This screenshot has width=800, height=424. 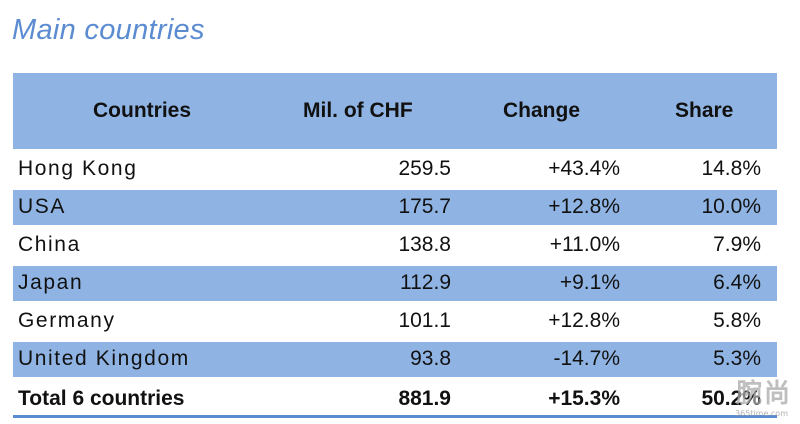 I want to click on cell-value: 93.8, so click(x=430, y=358).